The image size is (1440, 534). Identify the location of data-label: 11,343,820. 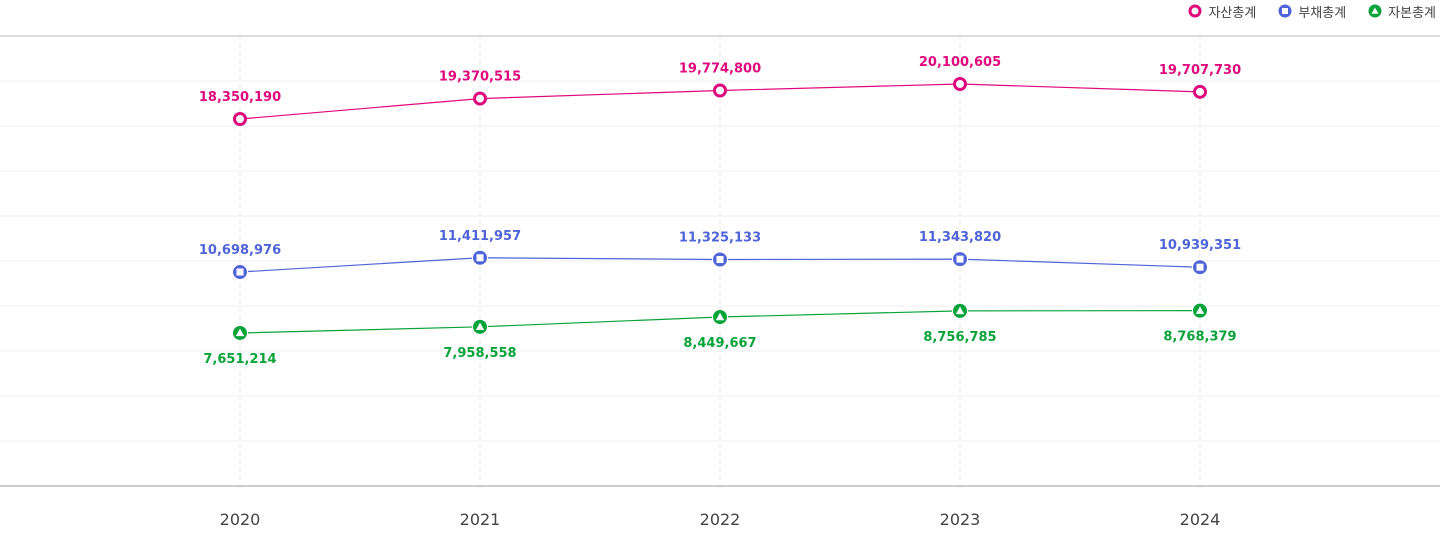
(960, 237).